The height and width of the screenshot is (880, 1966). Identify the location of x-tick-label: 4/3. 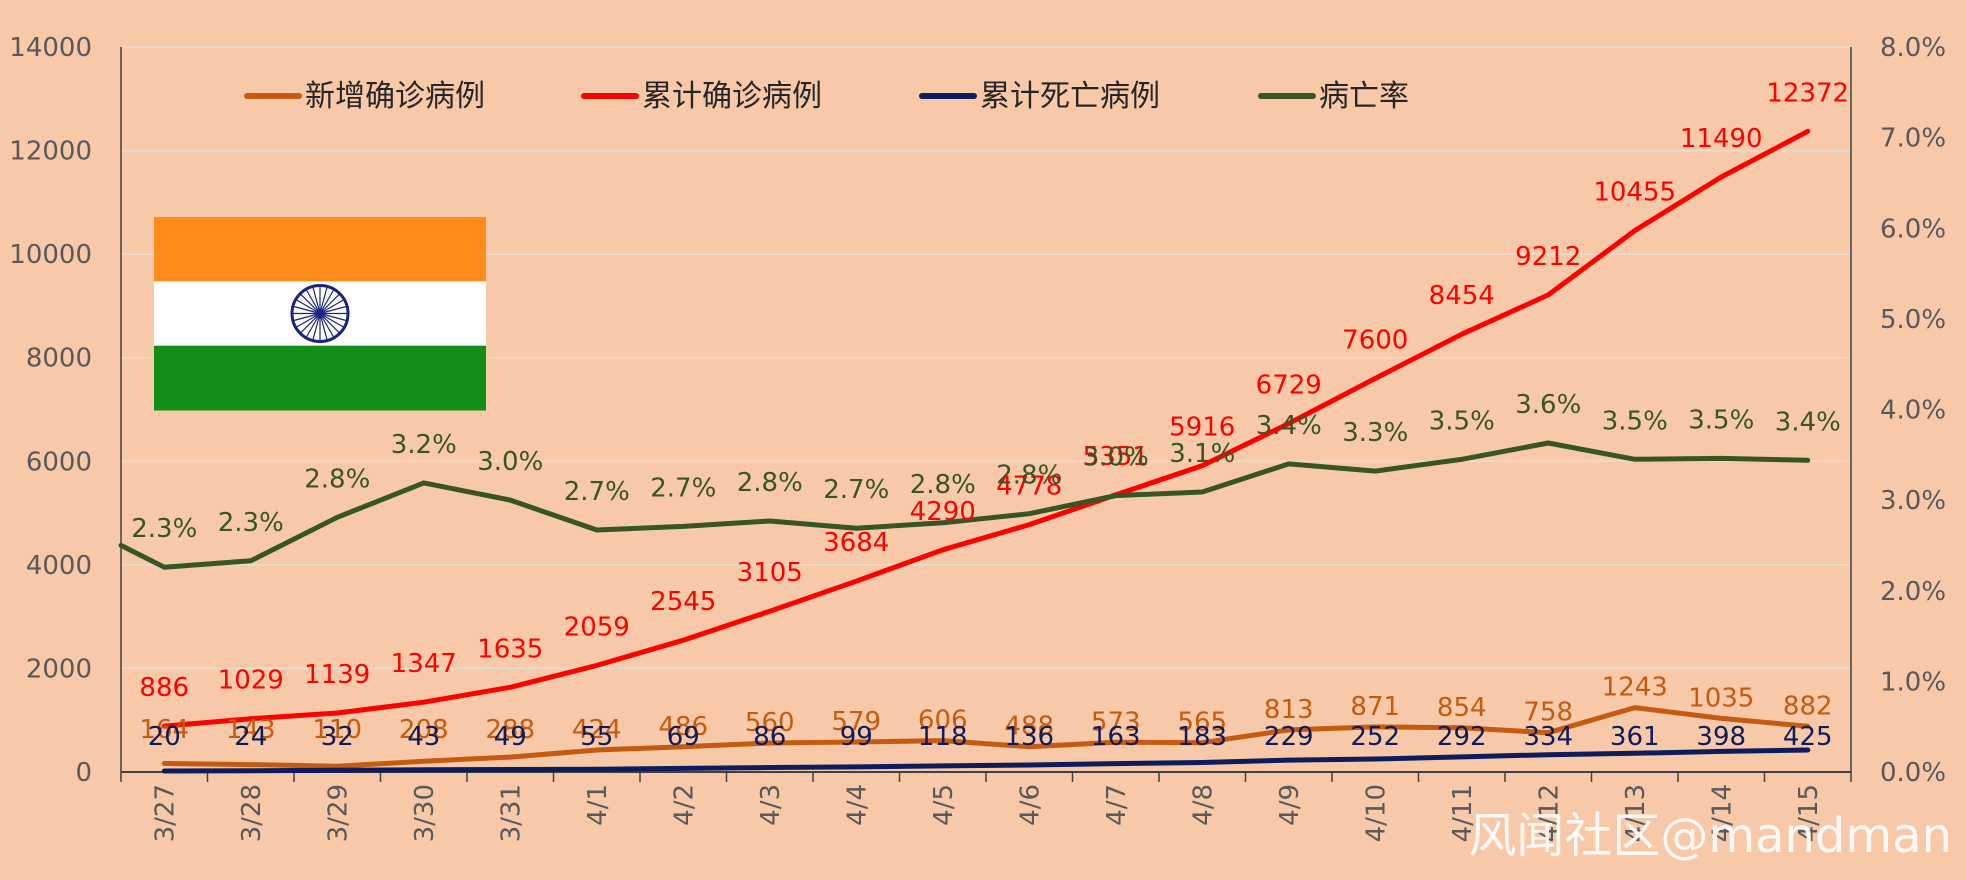
(771, 805).